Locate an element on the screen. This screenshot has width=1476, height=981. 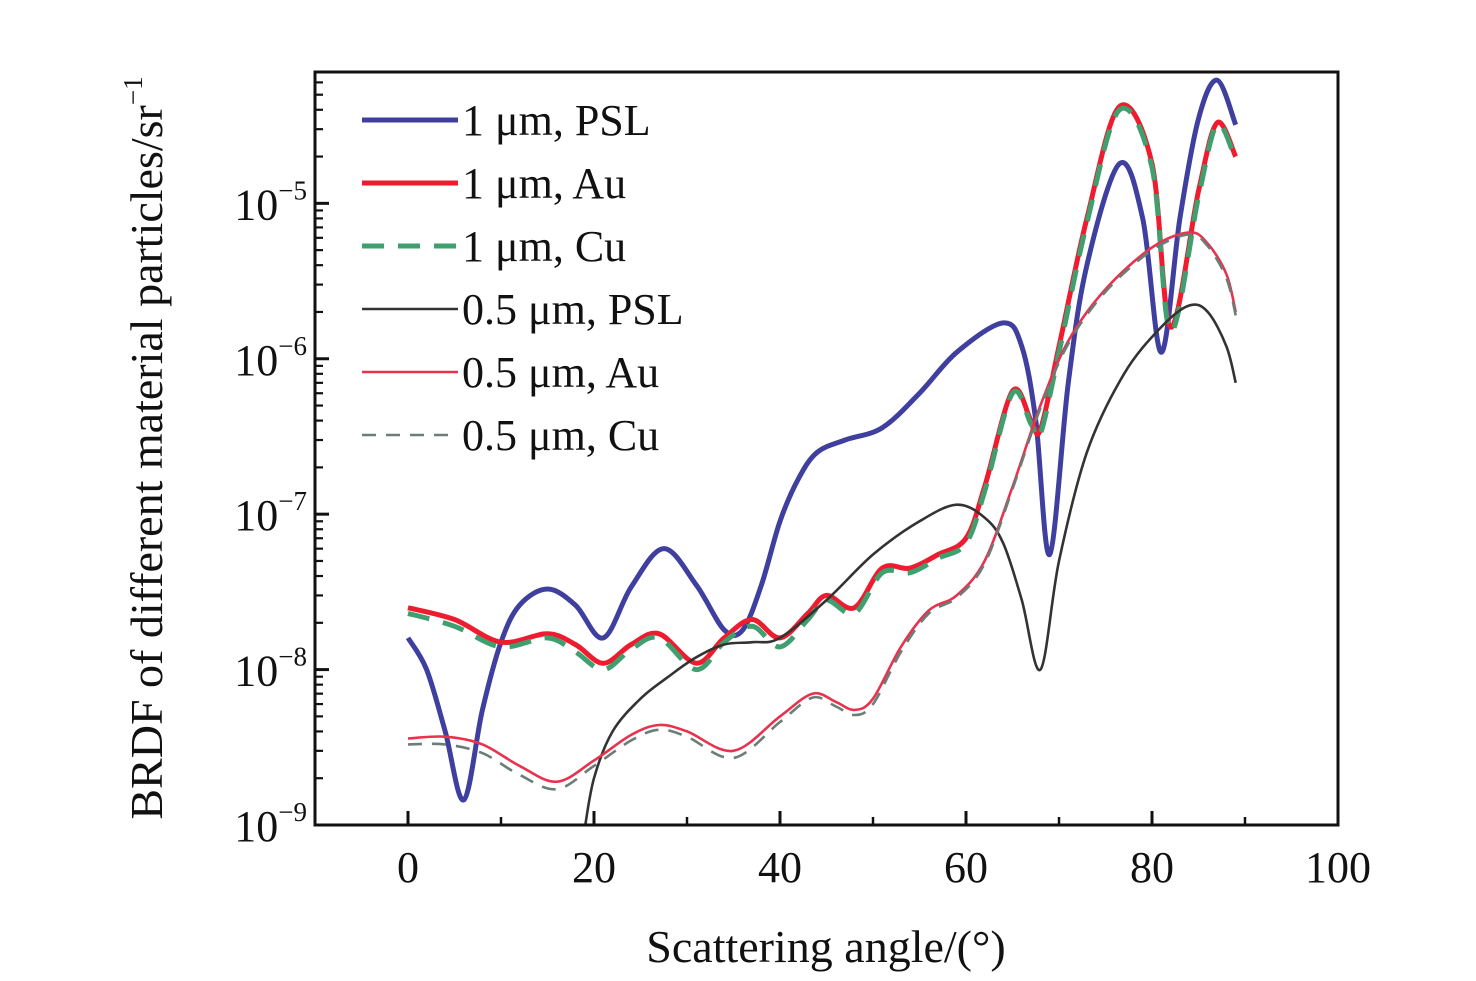
y-tick-label: 10⁻⁹ is located at coordinates (270, 824).